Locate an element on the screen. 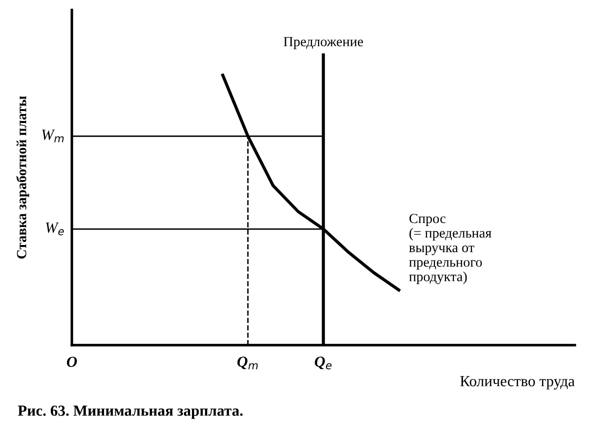 The width and height of the screenshot is (589, 433). x-tick-label: Q$_{e}$ is located at coordinates (323, 363).